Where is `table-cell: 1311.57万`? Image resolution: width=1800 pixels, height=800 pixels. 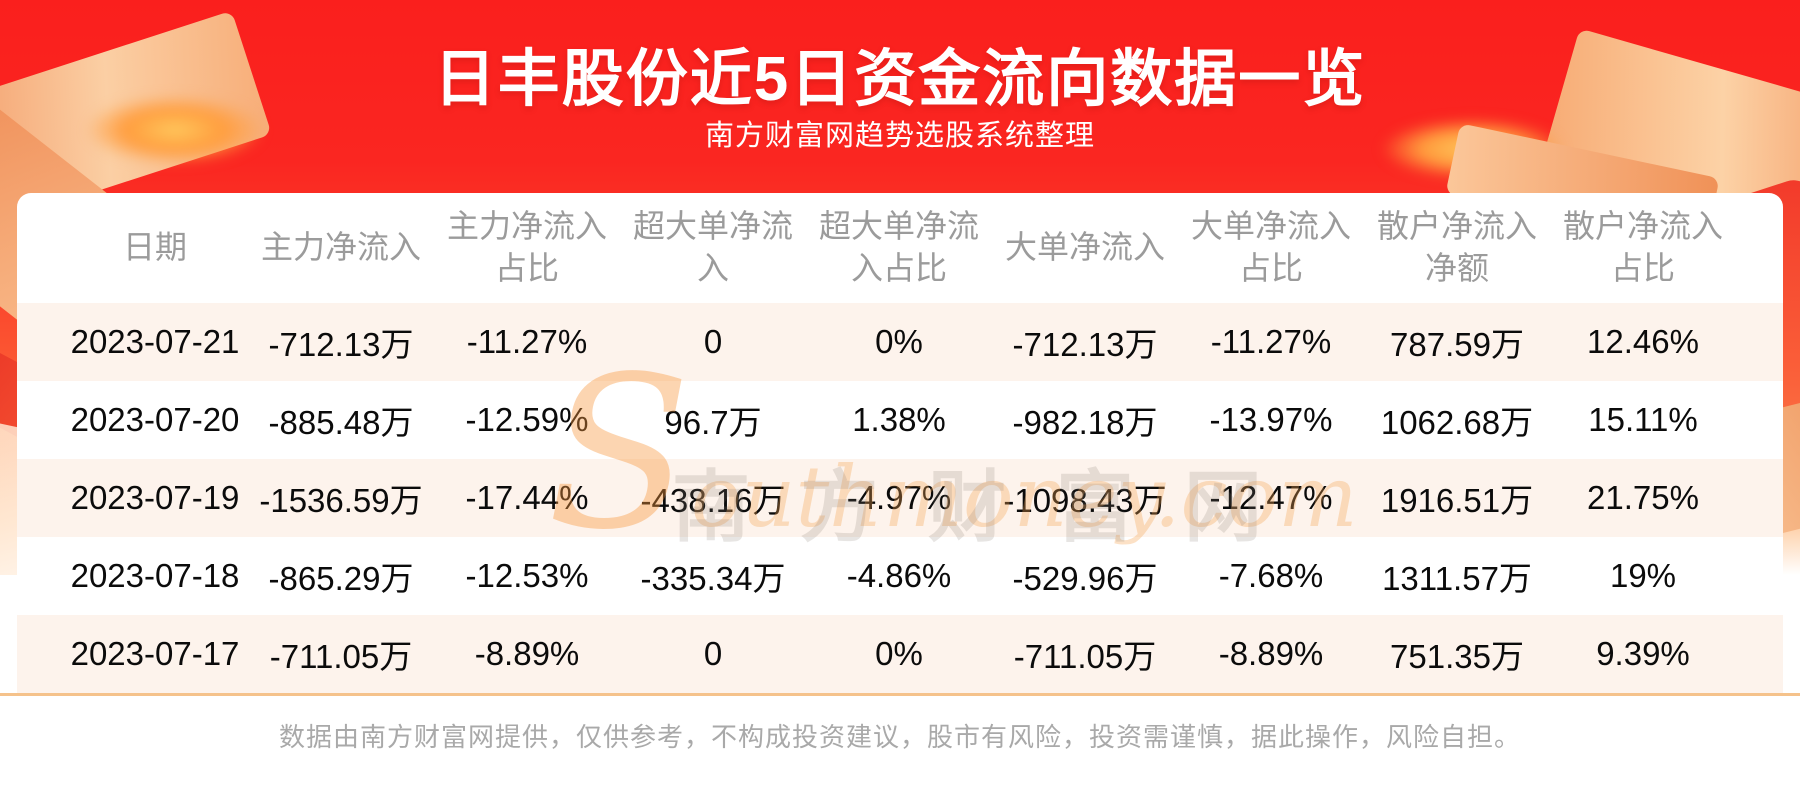 table-cell: 1311.57万 is located at coordinates (1457, 578).